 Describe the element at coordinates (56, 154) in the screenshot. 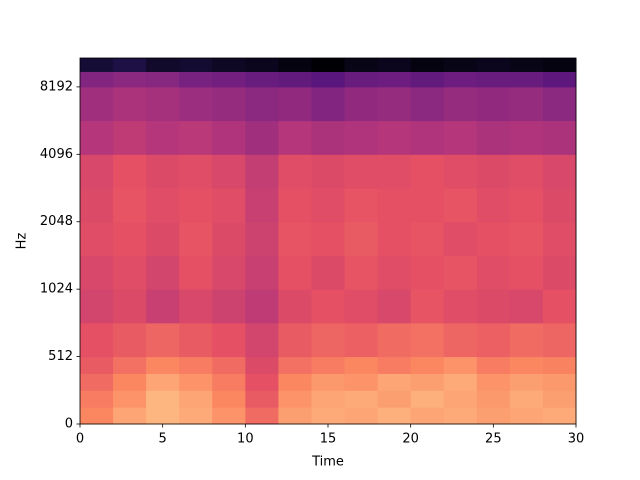

I see `y-tick-label: 4096` at that location.